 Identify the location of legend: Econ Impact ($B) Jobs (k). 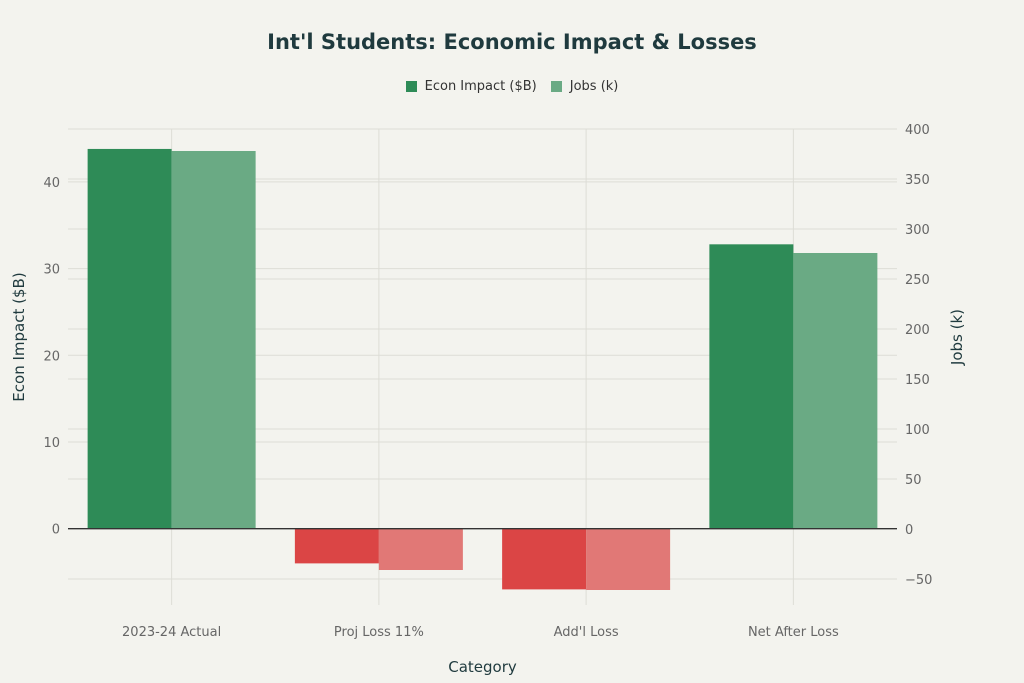
(512, 86).